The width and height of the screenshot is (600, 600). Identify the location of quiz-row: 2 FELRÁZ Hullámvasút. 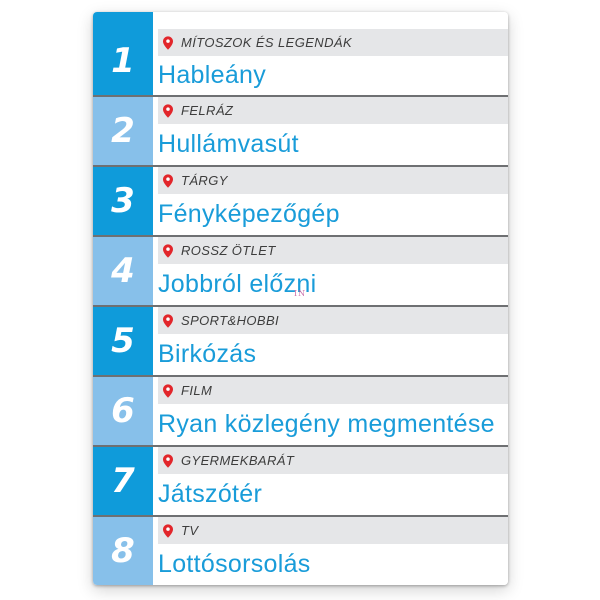
(300, 130).